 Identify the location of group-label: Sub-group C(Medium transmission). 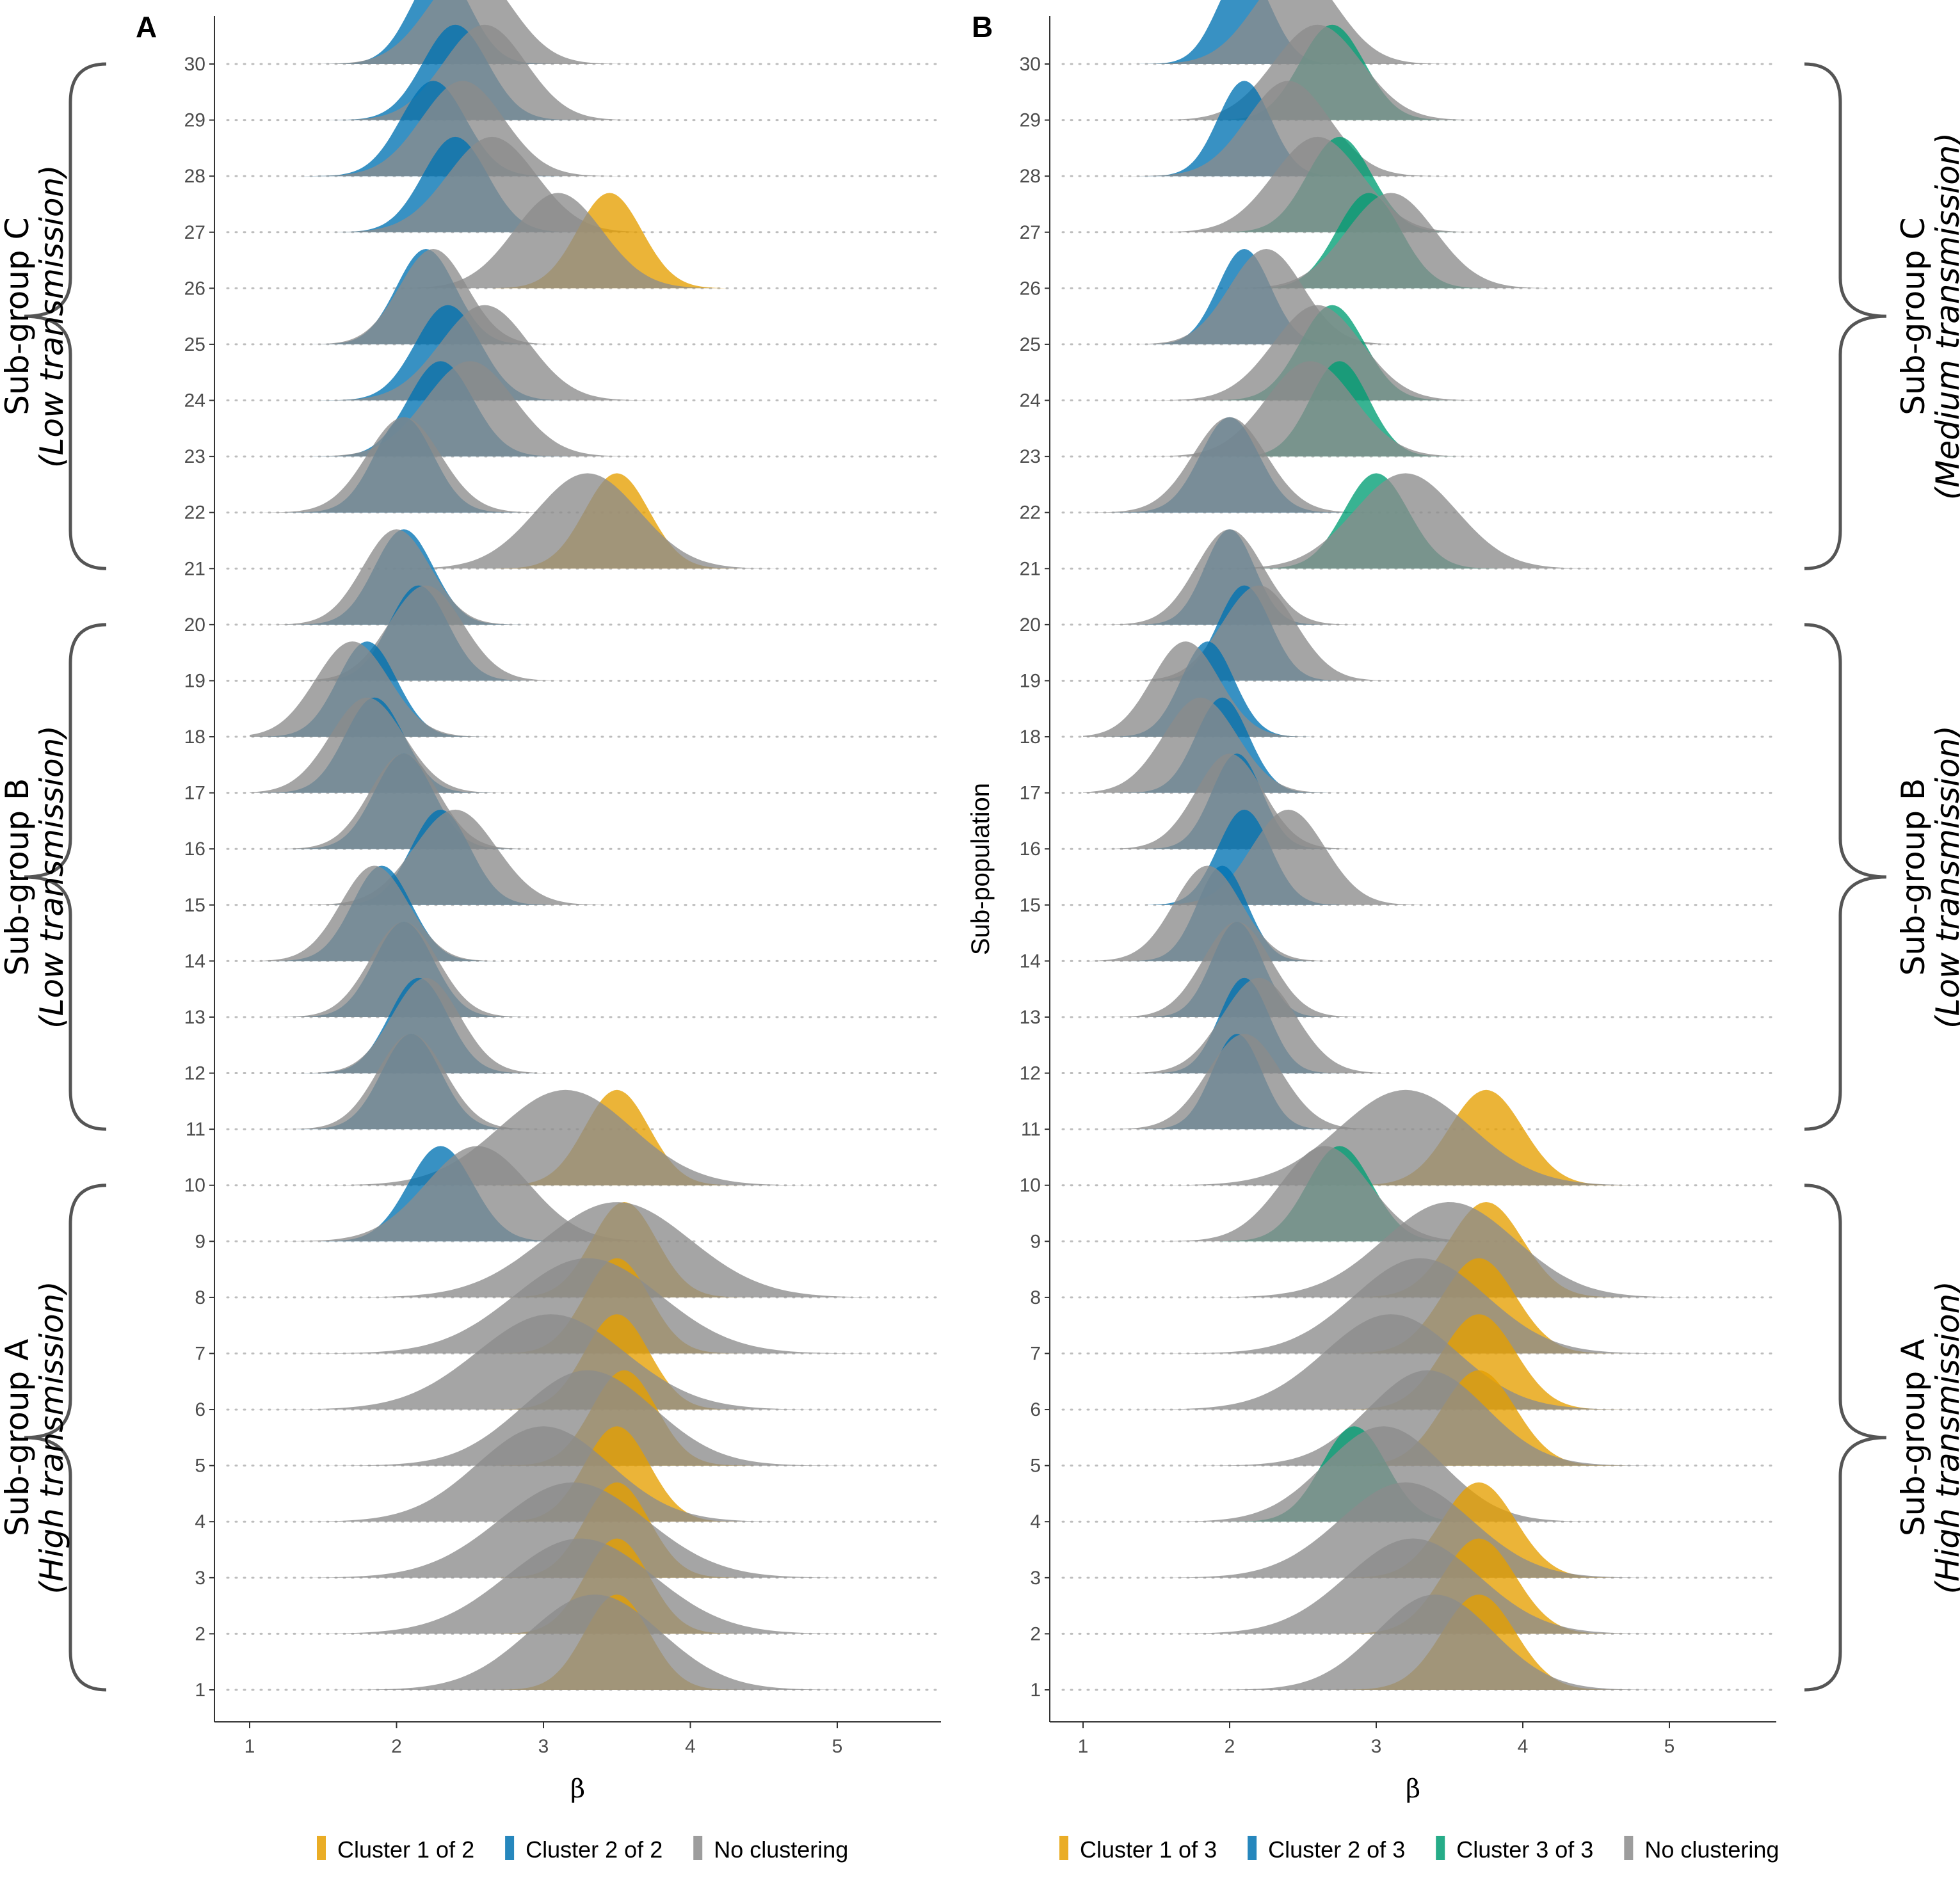
(1927, 316).